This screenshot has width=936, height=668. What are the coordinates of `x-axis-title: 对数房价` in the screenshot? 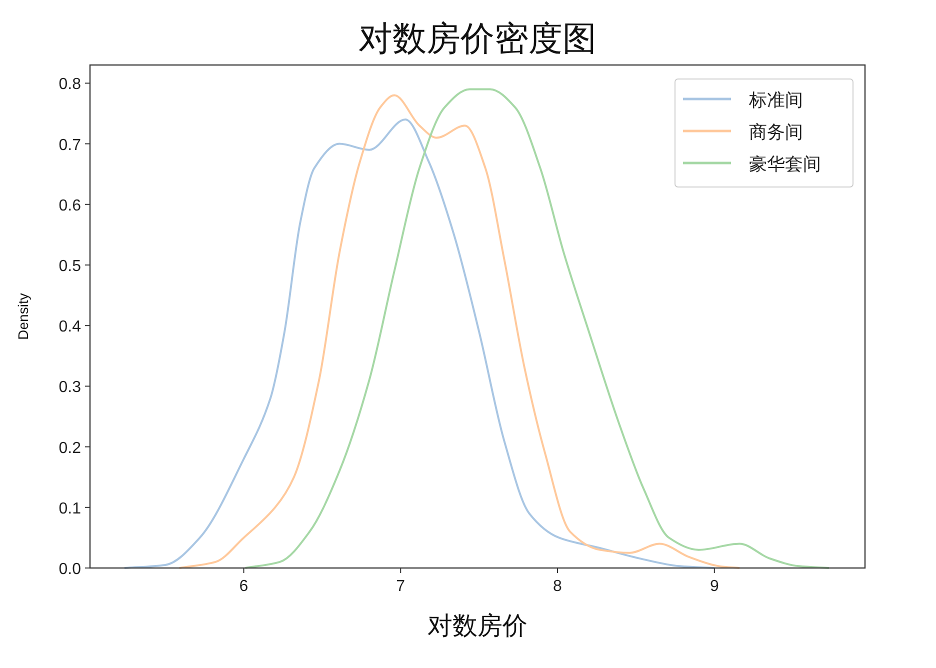 It's located at (478, 626).